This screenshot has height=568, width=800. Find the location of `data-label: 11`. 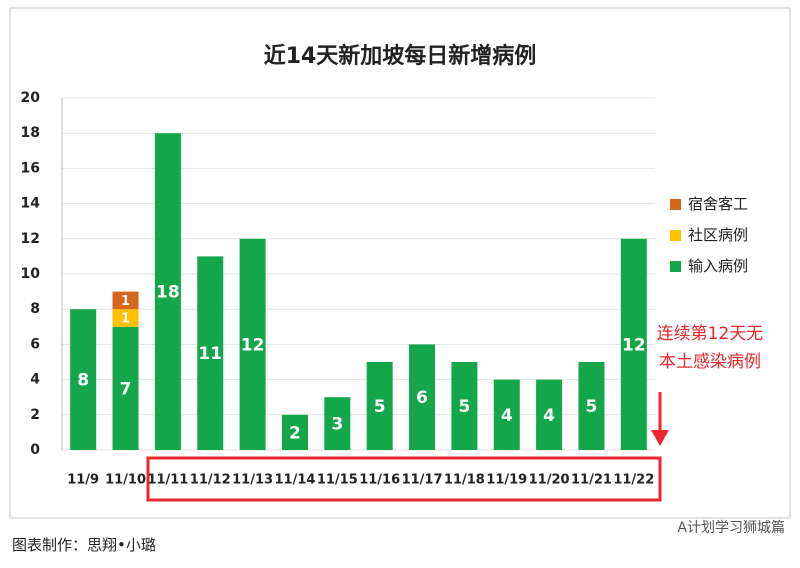

data-label: 11 is located at coordinates (210, 354).